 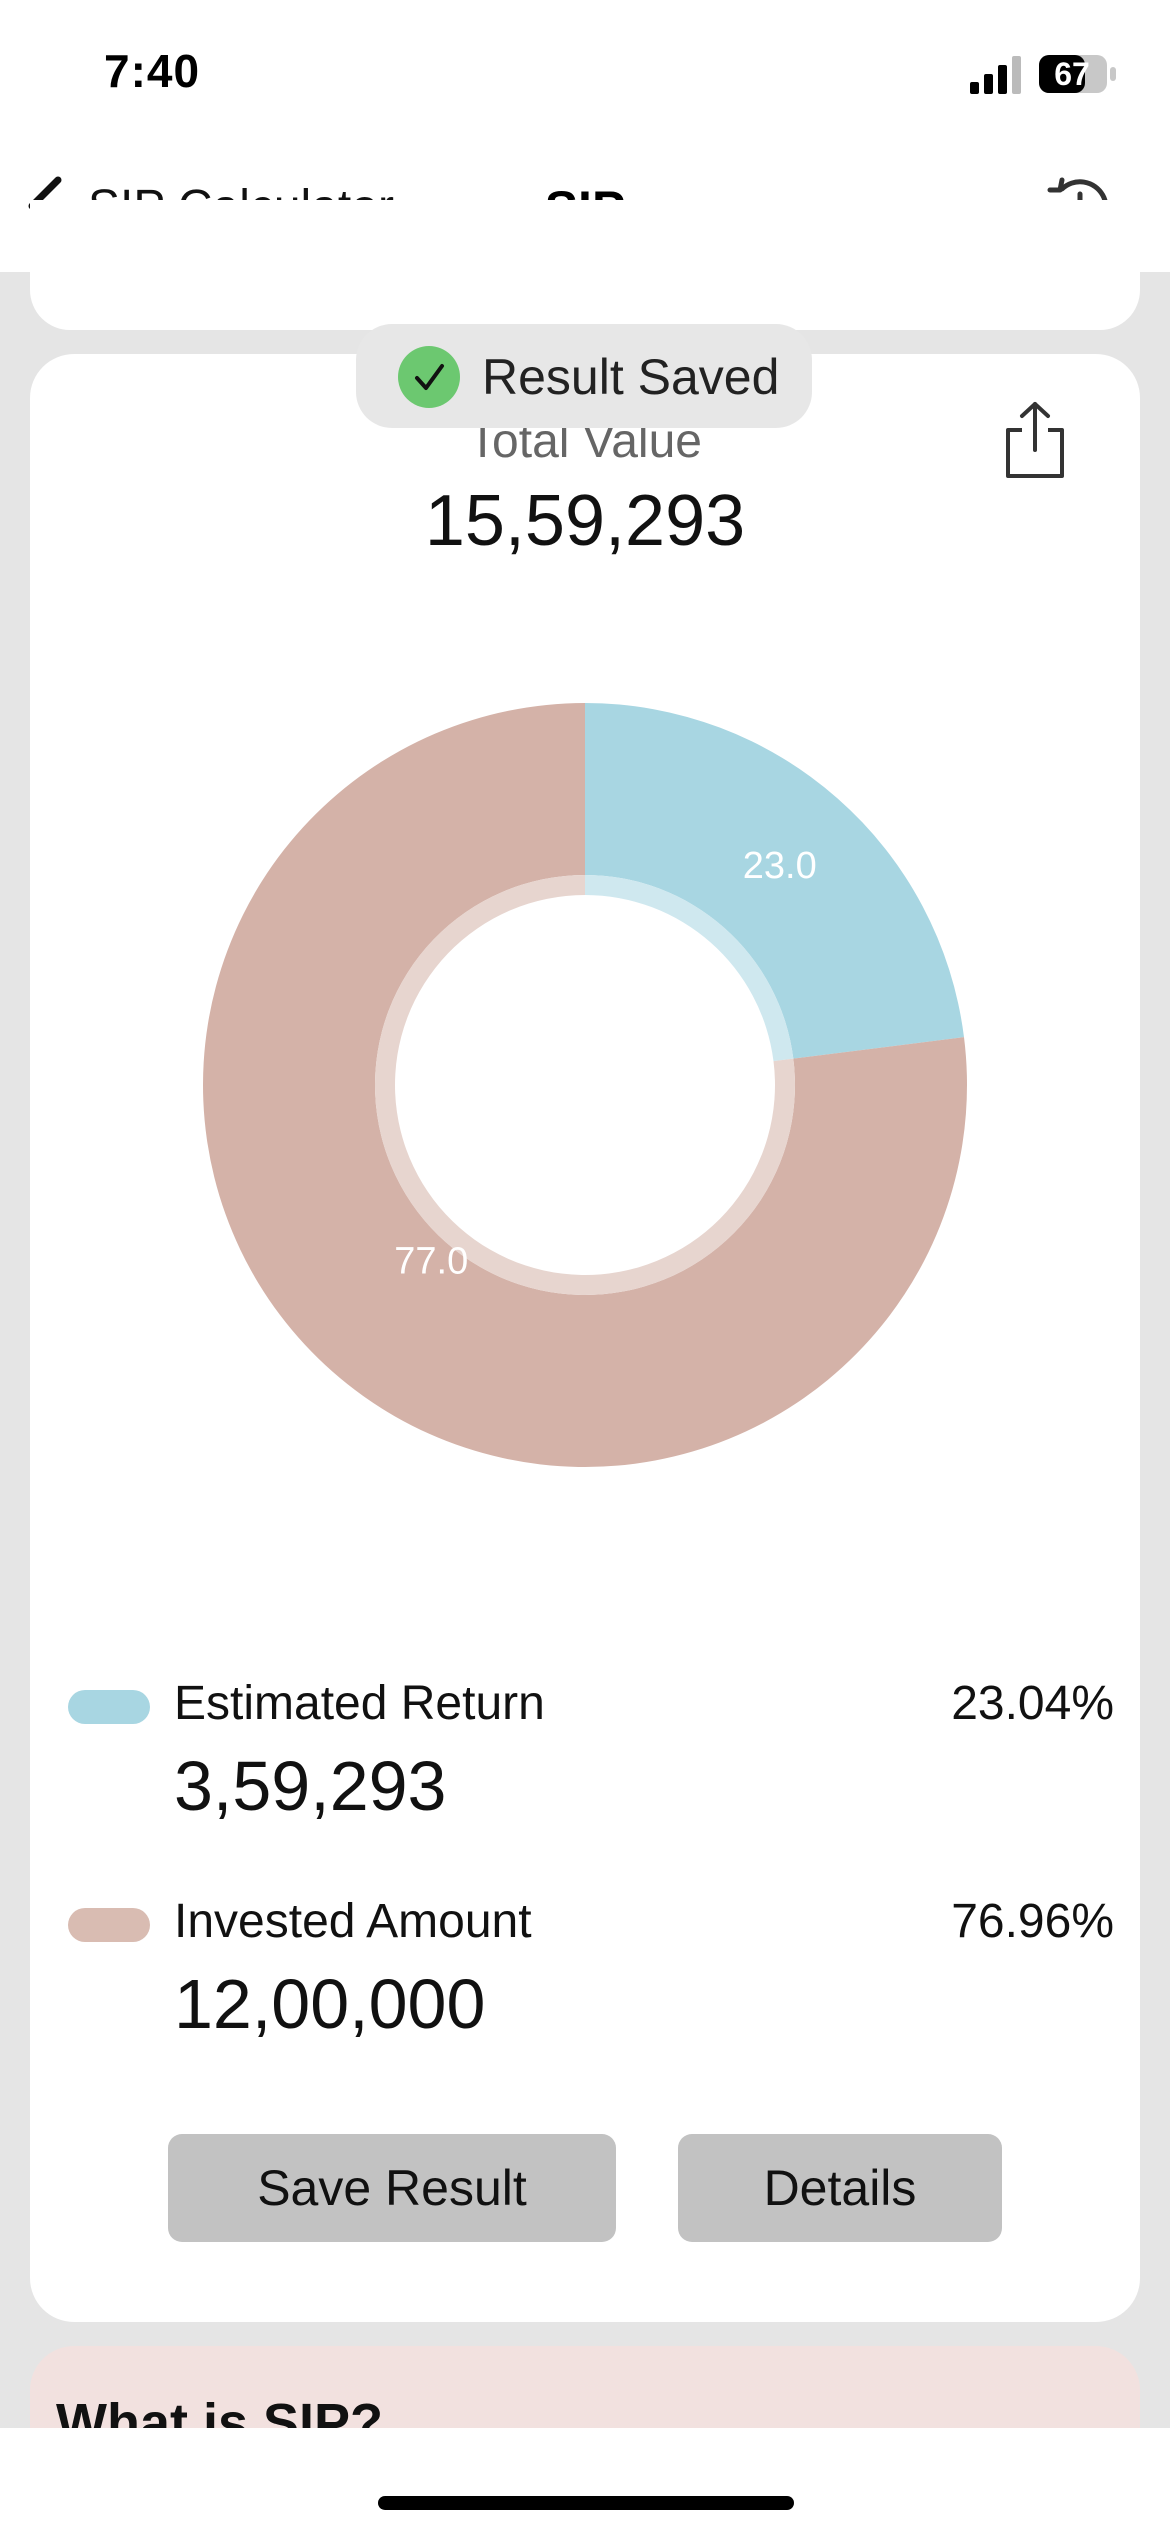 What do you see at coordinates (585, 70) in the screenshot?
I see `status-bar: 7:40 67` at bounding box center [585, 70].